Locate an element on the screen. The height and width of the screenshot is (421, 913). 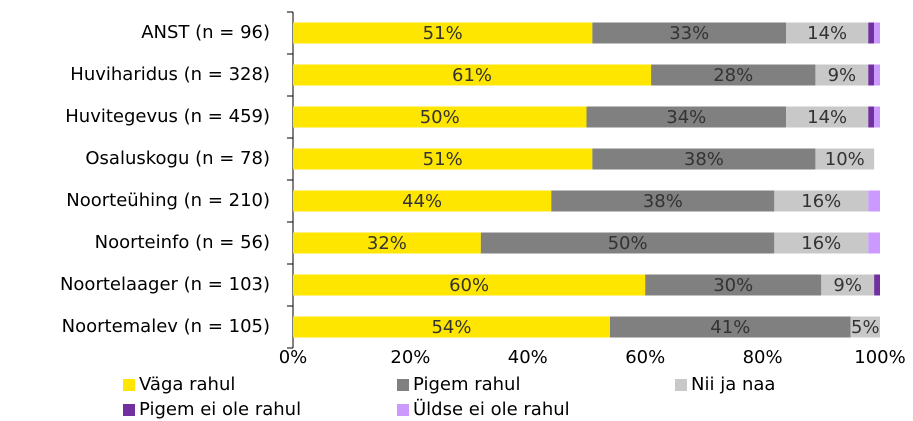
value-label: 30% is located at coordinates (733, 285).